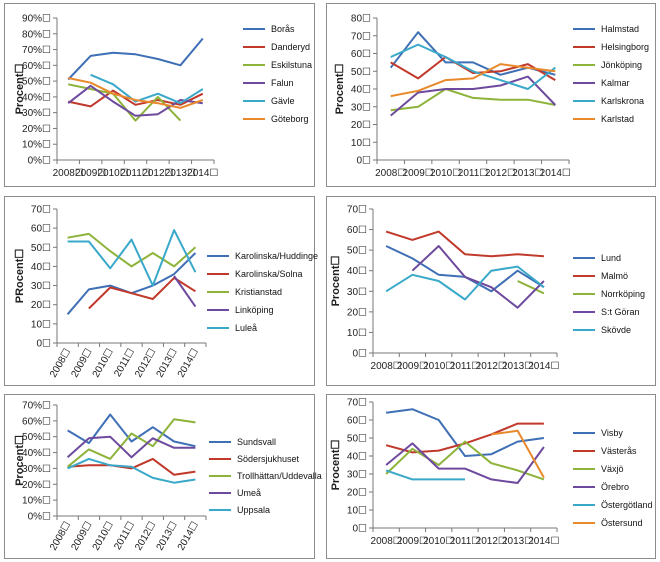 This screenshot has height=562, width=660. I want to click on legend-label: Lund, so click(611, 258).